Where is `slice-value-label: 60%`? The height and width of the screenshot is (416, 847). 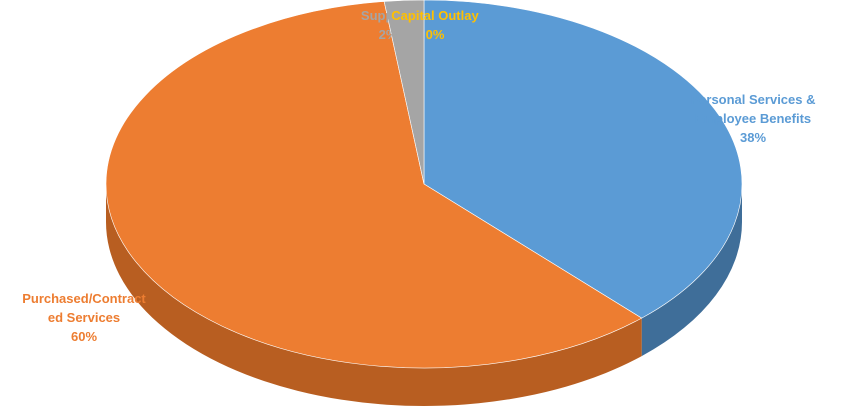
slice-value-label: 60% is located at coordinates (84, 336).